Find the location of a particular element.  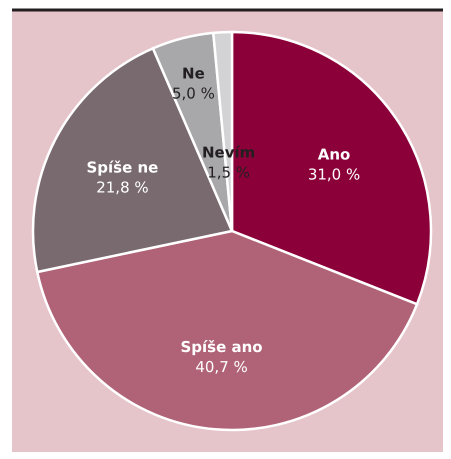

data-label: 31,0 % is located at coordinates (334, 175).